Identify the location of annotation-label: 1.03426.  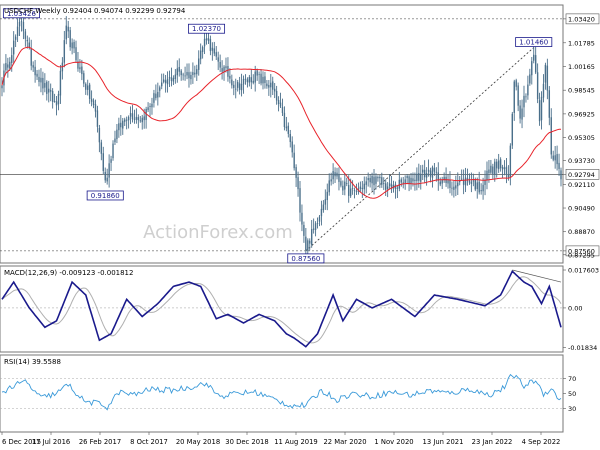
(21, 14).